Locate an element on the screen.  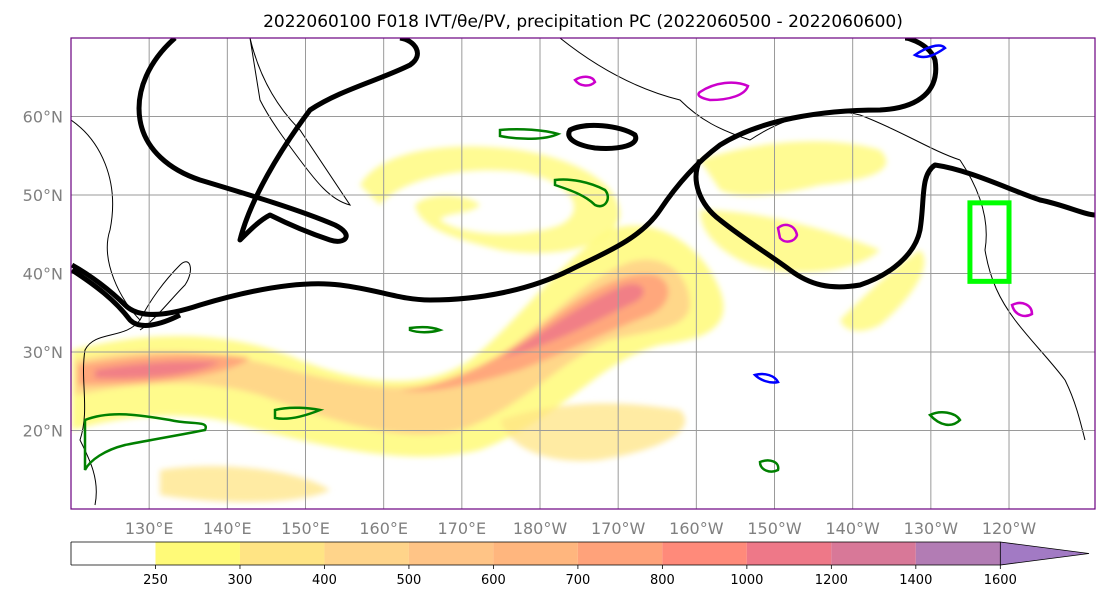
lon-tick-label-9: 140°W is located at coordinates (852, 528).